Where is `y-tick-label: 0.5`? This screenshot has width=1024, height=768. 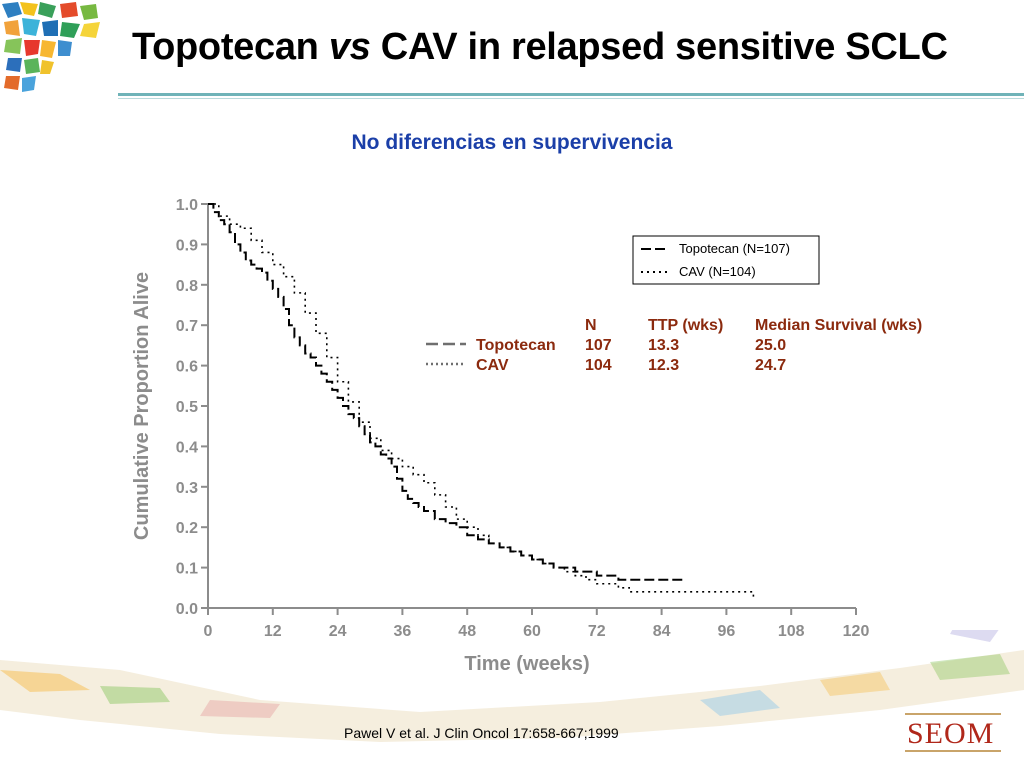
y-tick-label: 0.5 is located at coordinates (187, 407).